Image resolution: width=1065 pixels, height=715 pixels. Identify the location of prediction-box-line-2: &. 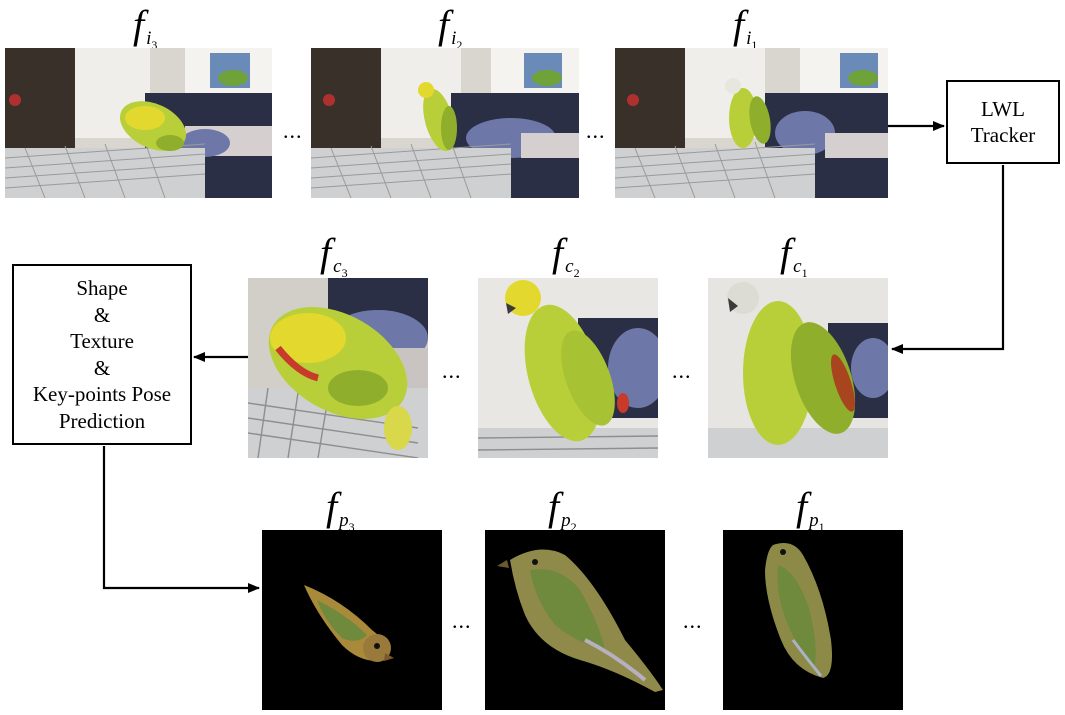
(102, 314).